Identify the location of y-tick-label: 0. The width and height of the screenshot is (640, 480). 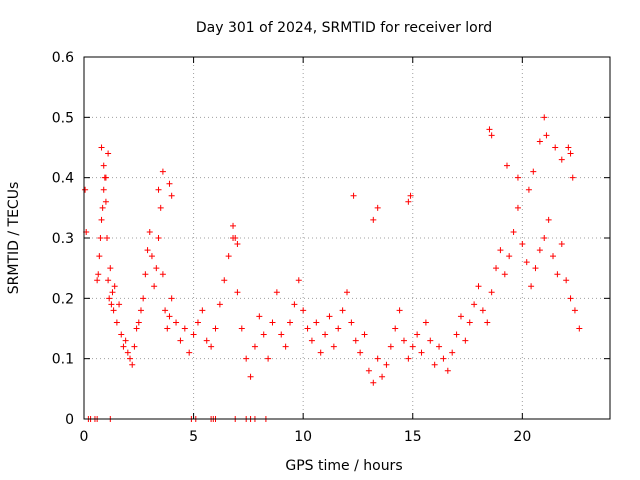
(69, 420).